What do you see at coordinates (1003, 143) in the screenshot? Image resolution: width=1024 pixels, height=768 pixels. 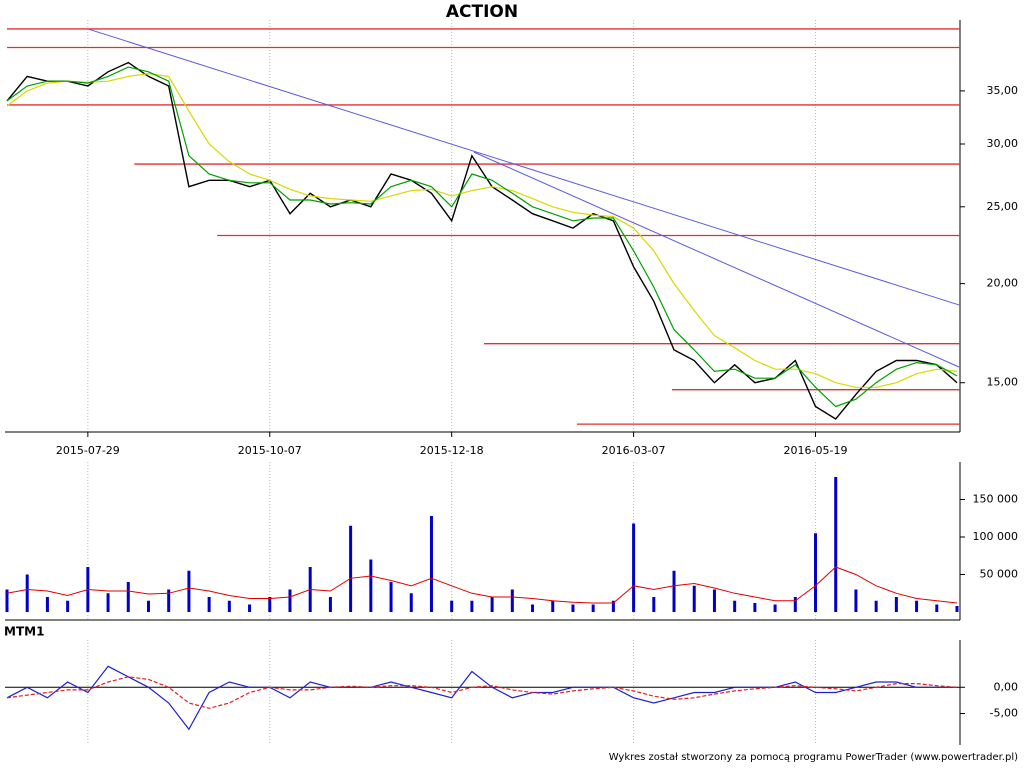 I see `y-tick-label: 30,00` at bounding box center [1003, 143].